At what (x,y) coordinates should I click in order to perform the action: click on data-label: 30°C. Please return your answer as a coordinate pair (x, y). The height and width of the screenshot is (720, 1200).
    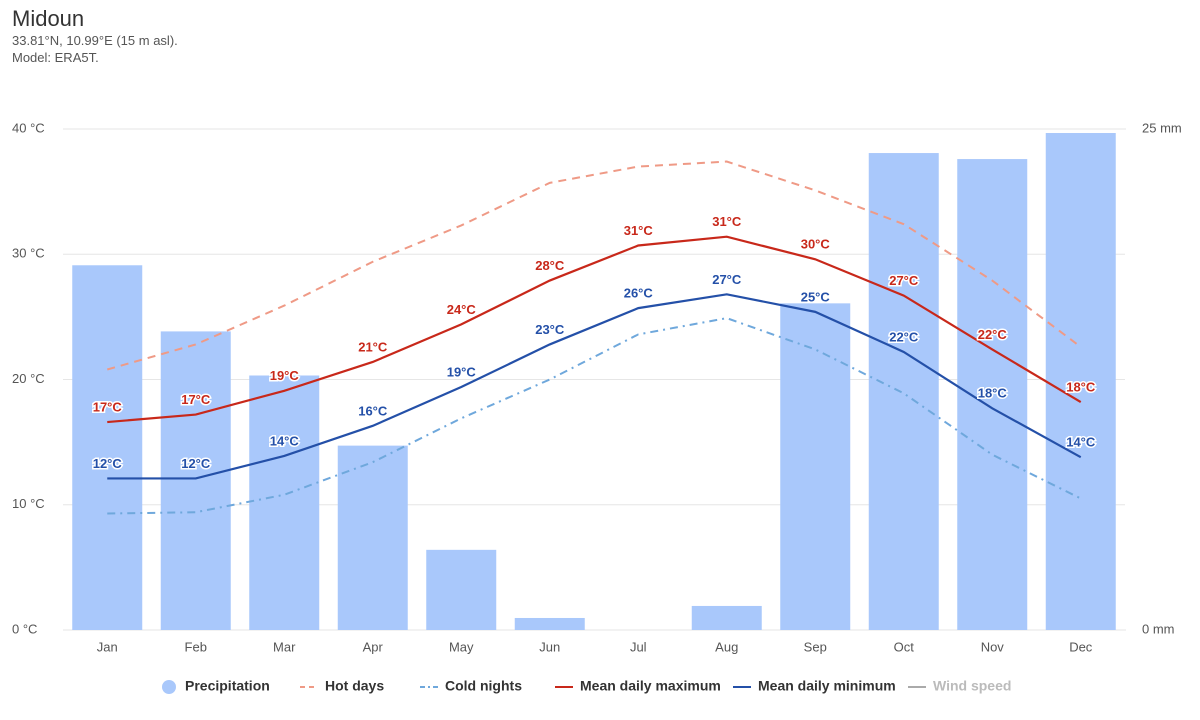
    Looking at the image, I should click on (816, 244).